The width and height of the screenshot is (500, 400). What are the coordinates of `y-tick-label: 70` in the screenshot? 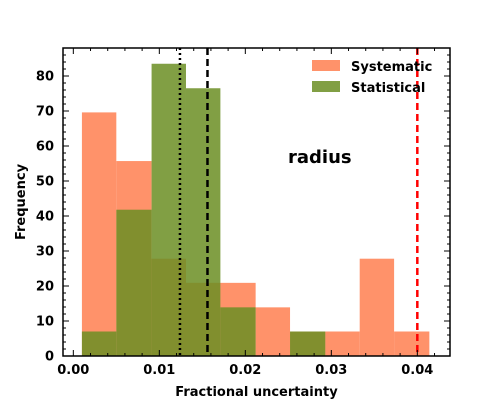 It's located at (45, 112).